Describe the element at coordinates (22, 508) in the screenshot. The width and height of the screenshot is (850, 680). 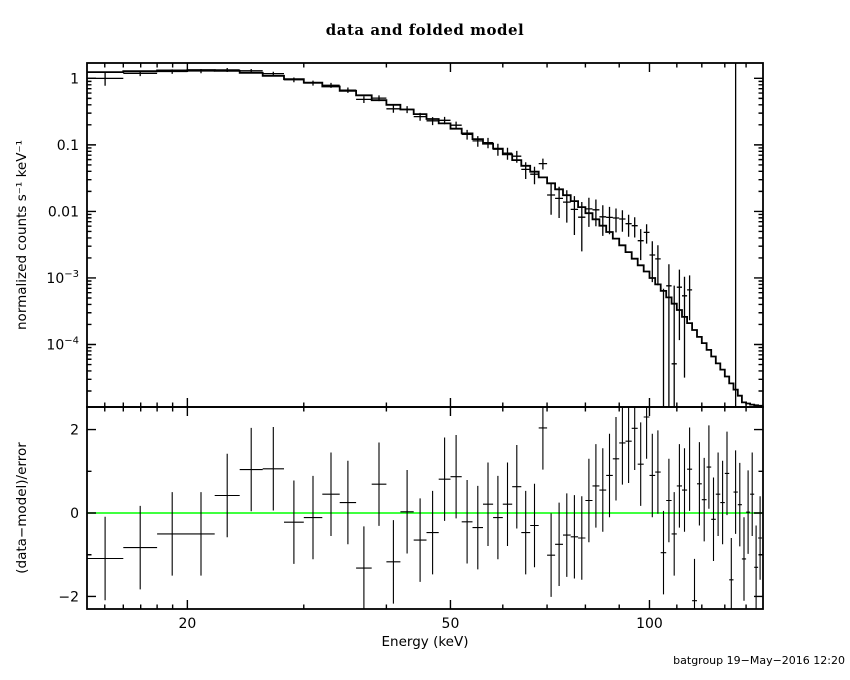
I see `y-axis-label-residuals: (data−model)/error` at that location.